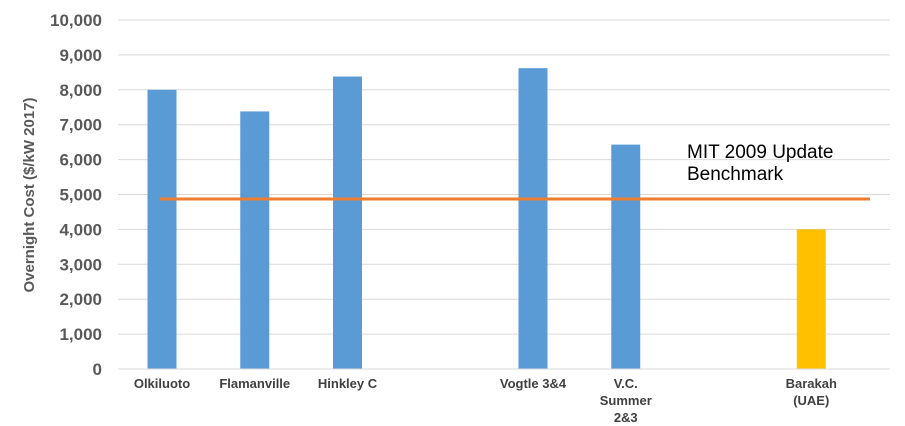  What do you see at coordinates (80, 195) in the screenshot?
I see `y-tick-label: 5,000` at bounding box center [80, 195].